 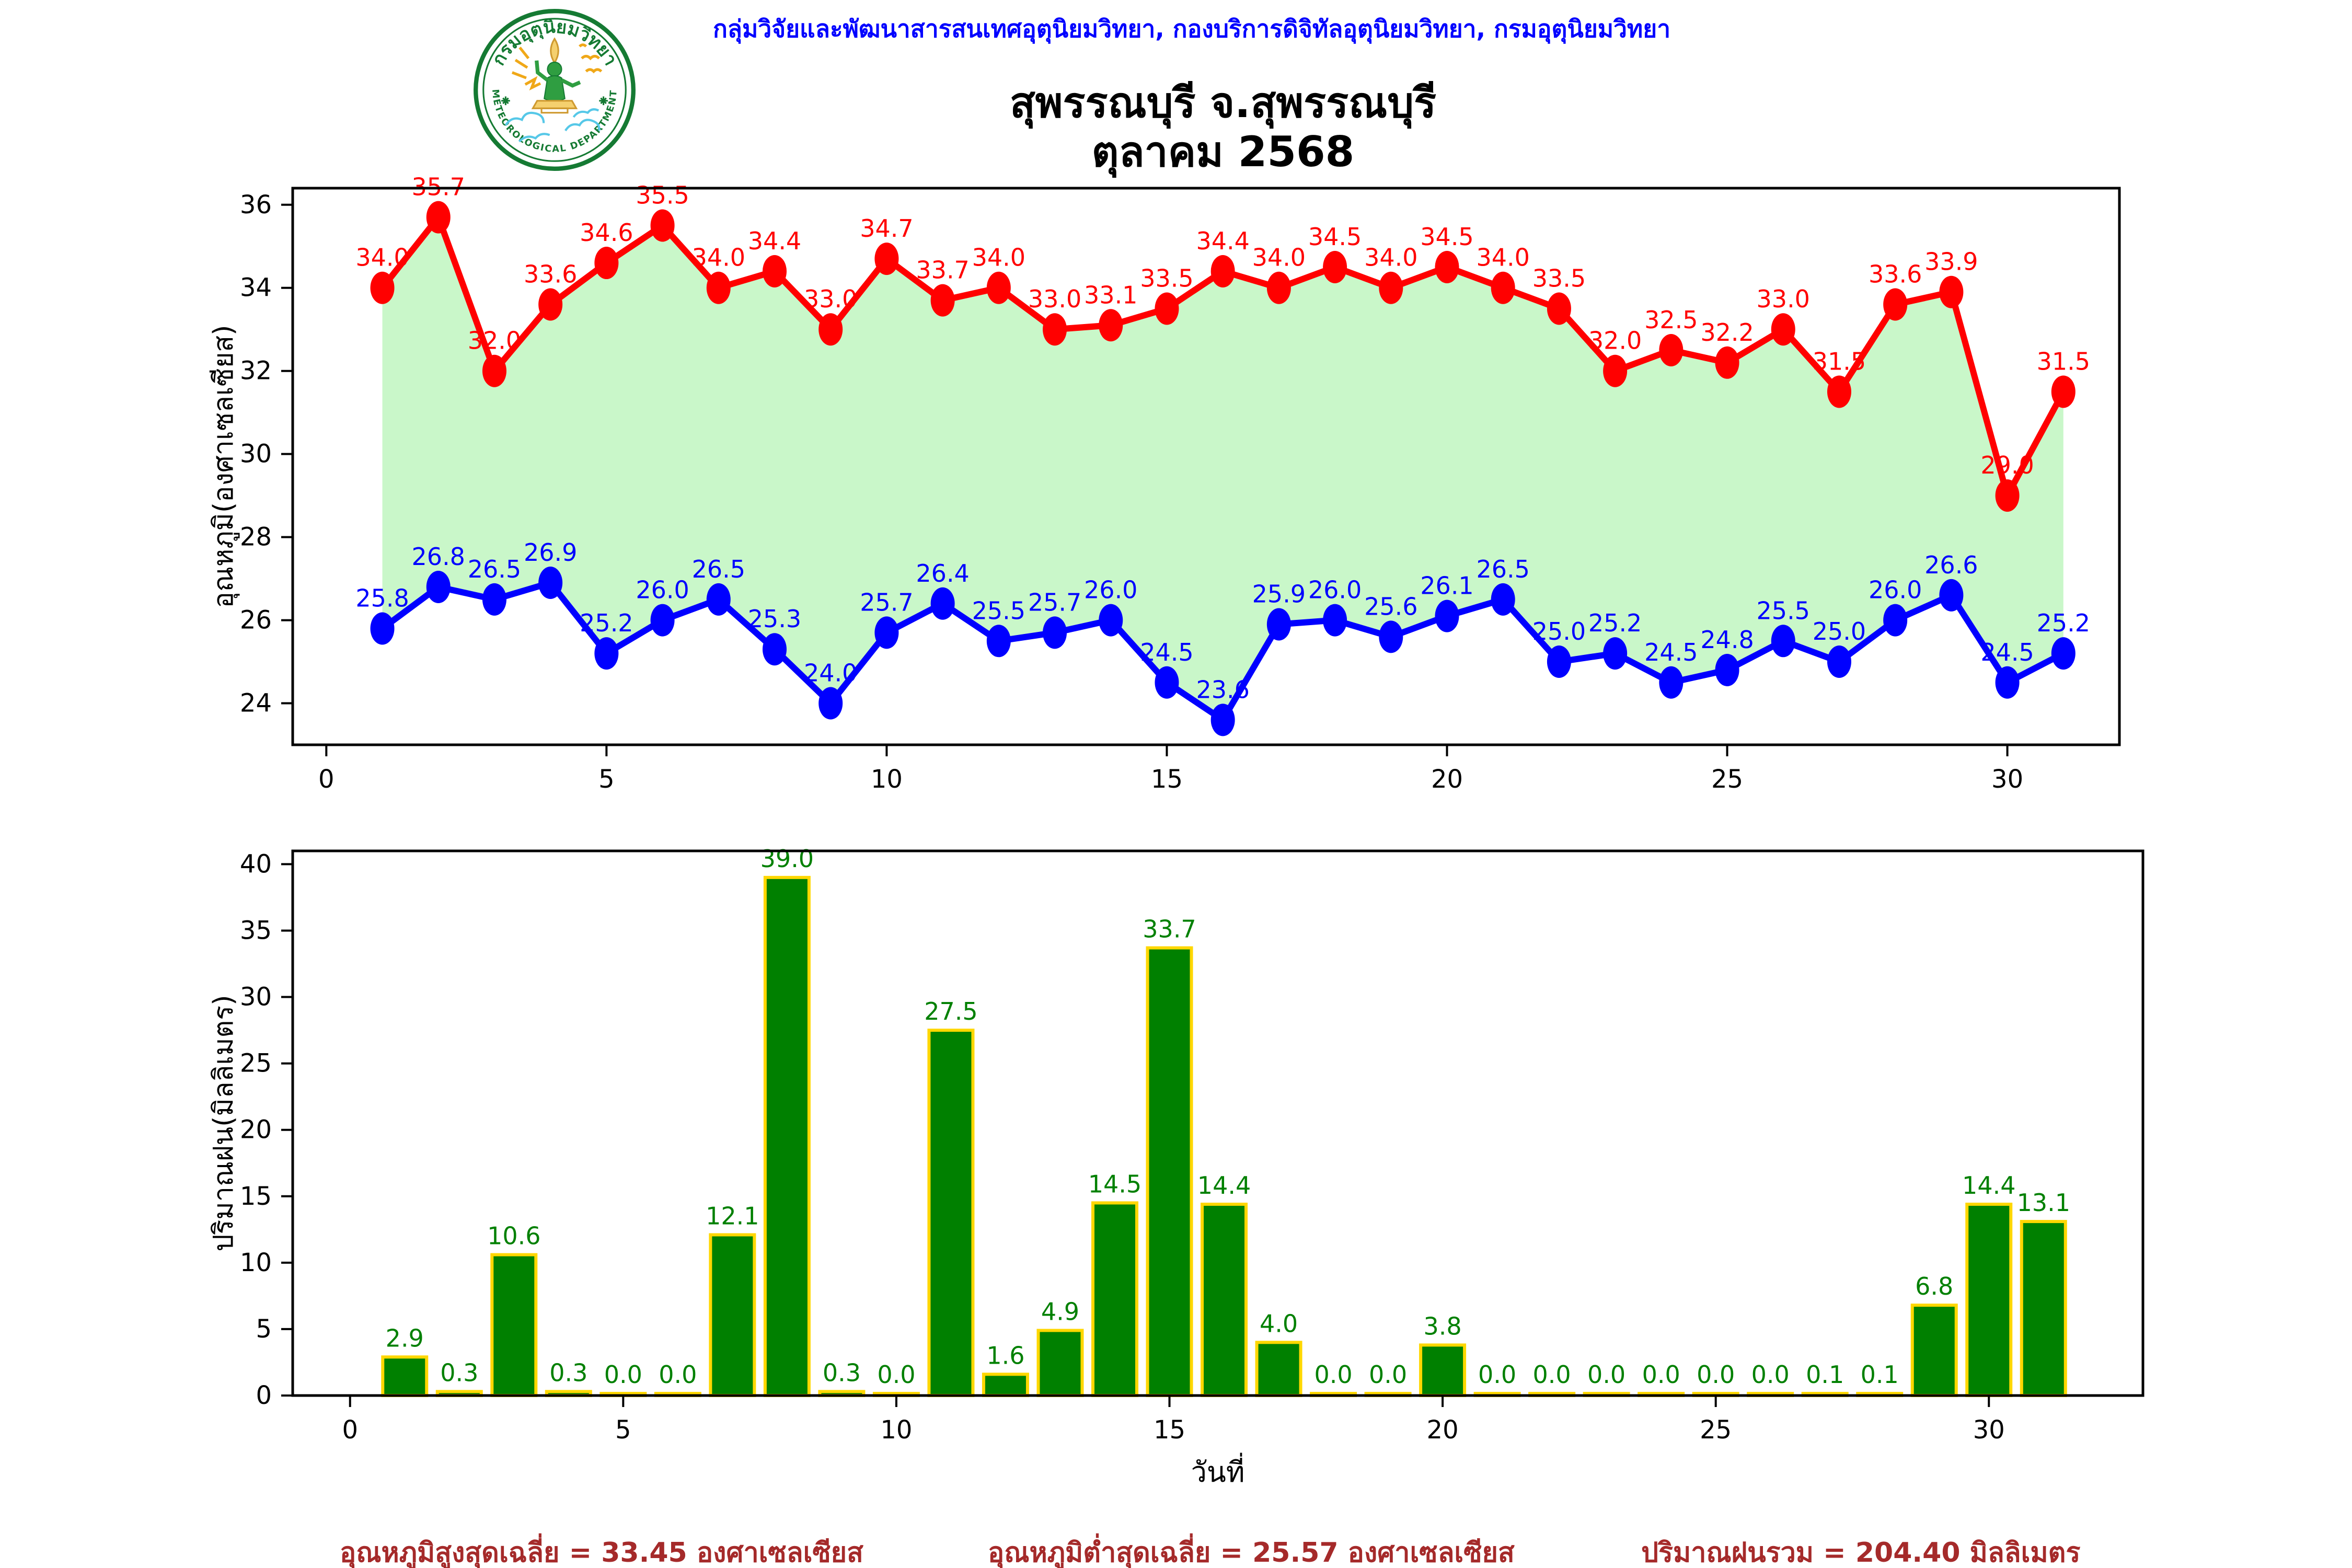 What do you see at coordinates (1223, 102) in the screenshot?
I see `page-title: สุพรรณบุรี จ.สุพรรณบุรี` at bounding box center [1223, 102].